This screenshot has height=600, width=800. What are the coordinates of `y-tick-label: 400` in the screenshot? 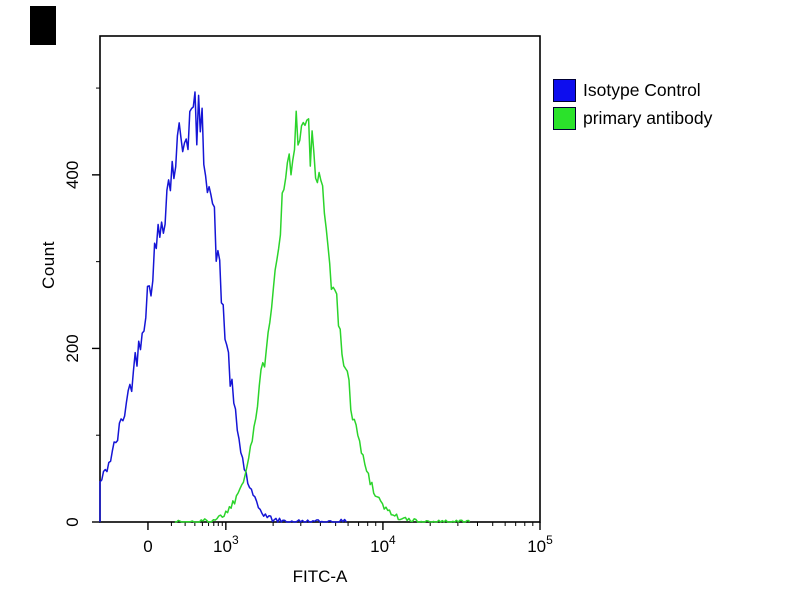 It's located at (72, 175).